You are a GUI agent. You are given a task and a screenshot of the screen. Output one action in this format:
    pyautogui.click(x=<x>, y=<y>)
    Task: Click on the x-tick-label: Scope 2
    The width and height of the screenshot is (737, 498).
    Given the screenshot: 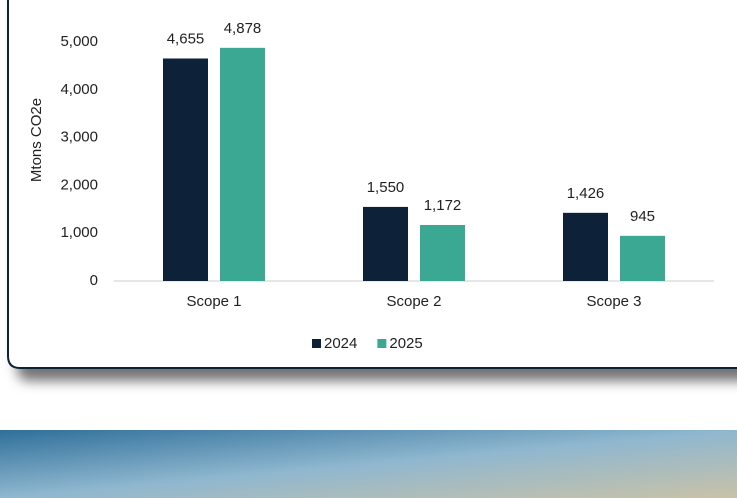 What is the action you would take?
    pyautogui.click(x=413, y=301)
    